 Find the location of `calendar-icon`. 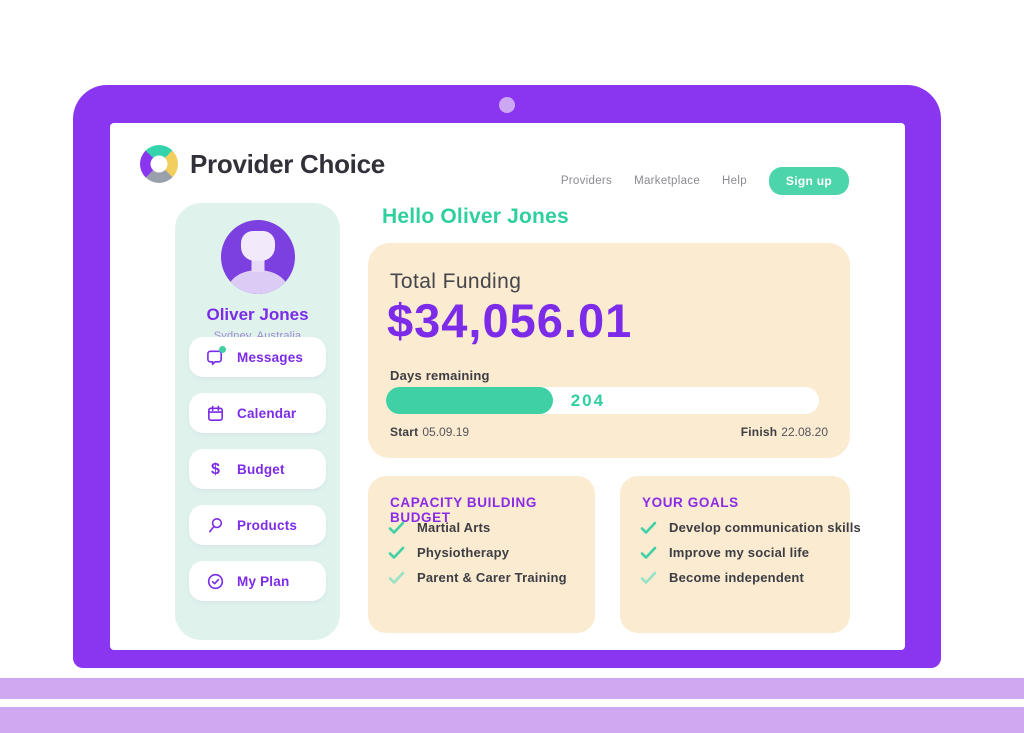

calendar-icon is located at coordinates (215, 413).